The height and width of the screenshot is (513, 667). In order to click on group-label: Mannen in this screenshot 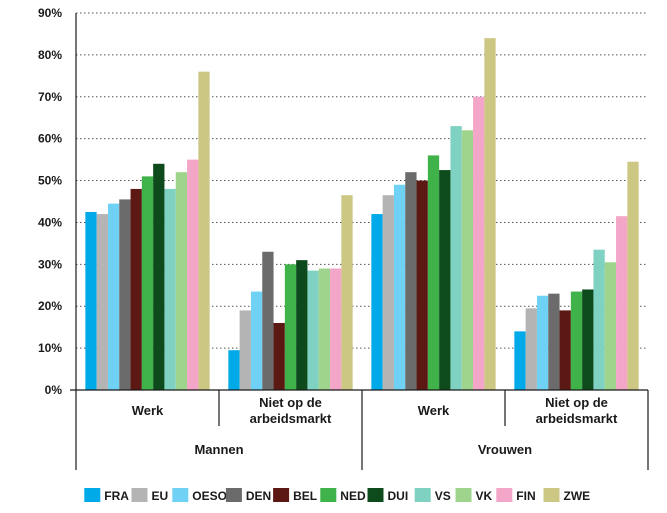, I will do `click(218, 449)`.